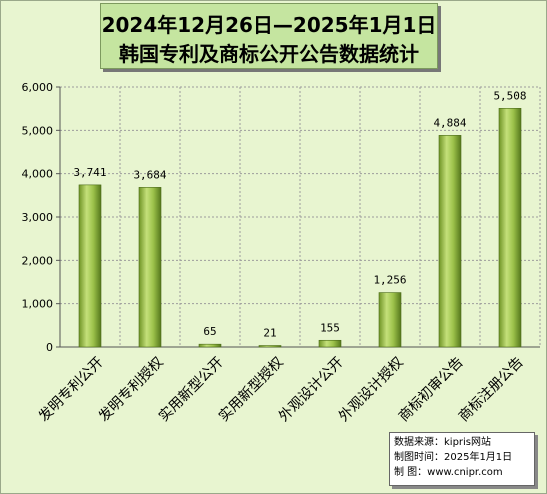 The height and width of the screenshot is (494, 547). What do you see at coordinates (453, 457) in the screenshot?
I see `source-line-date: 制图时间：2025年1月1日` at bounding box center [453, 457].